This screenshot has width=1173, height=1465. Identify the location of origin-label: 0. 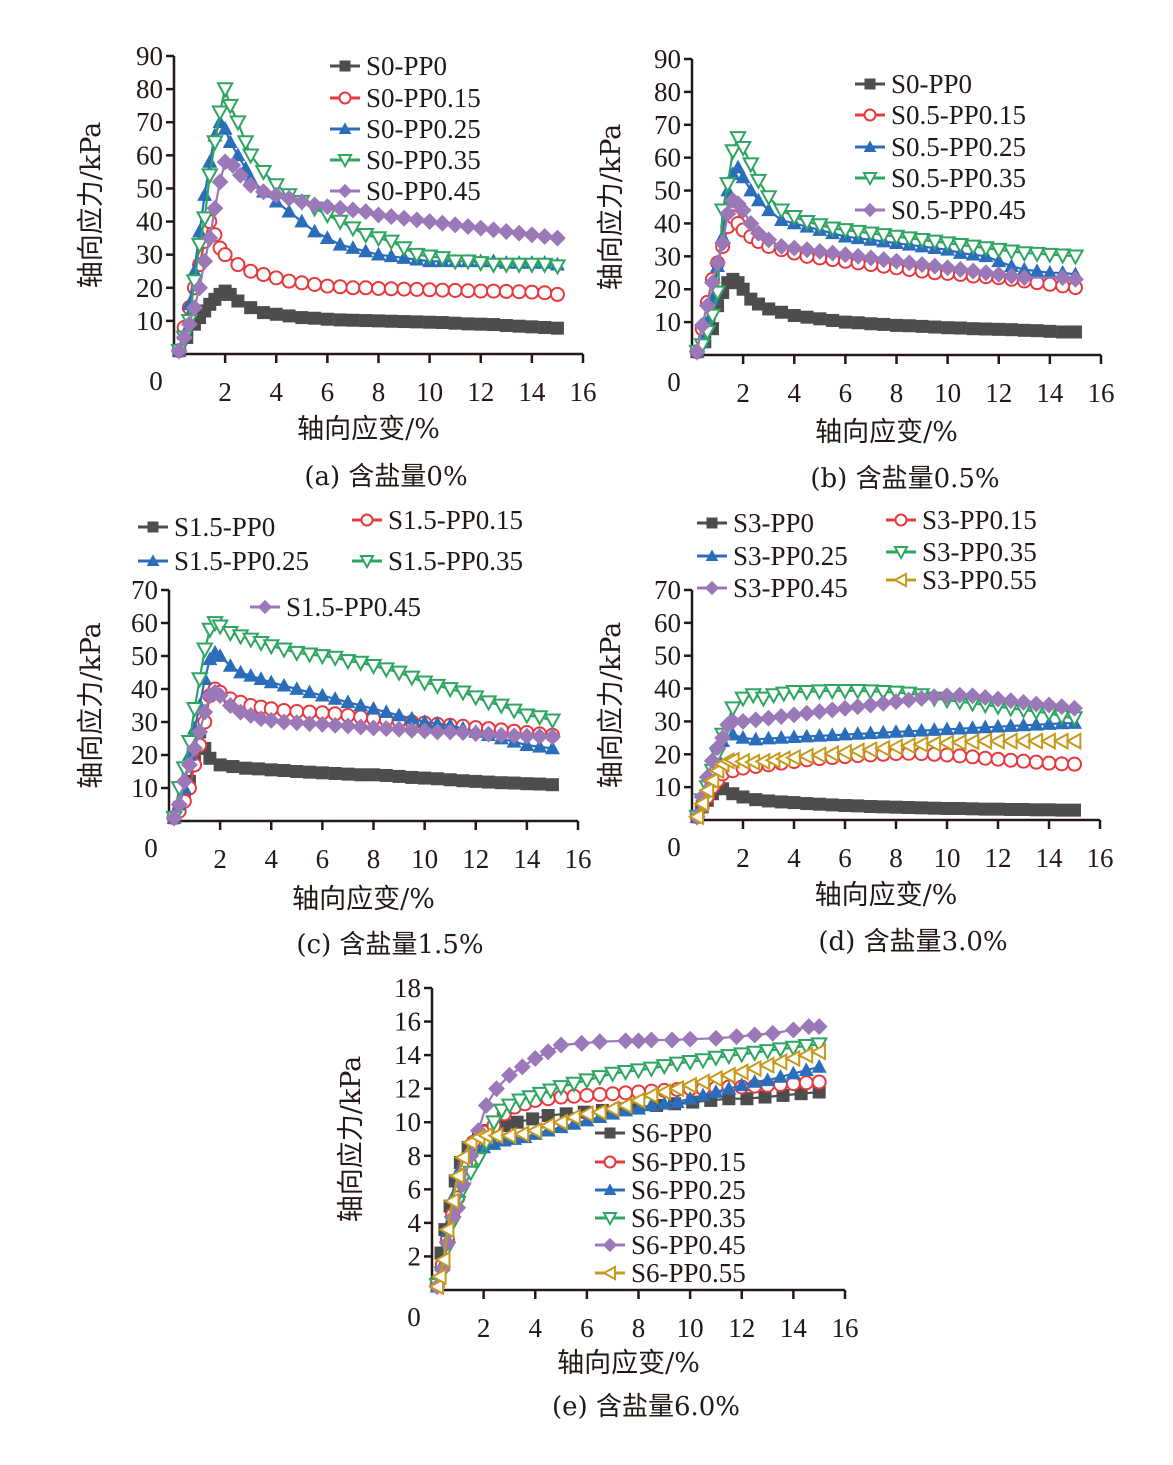
(674, 847).